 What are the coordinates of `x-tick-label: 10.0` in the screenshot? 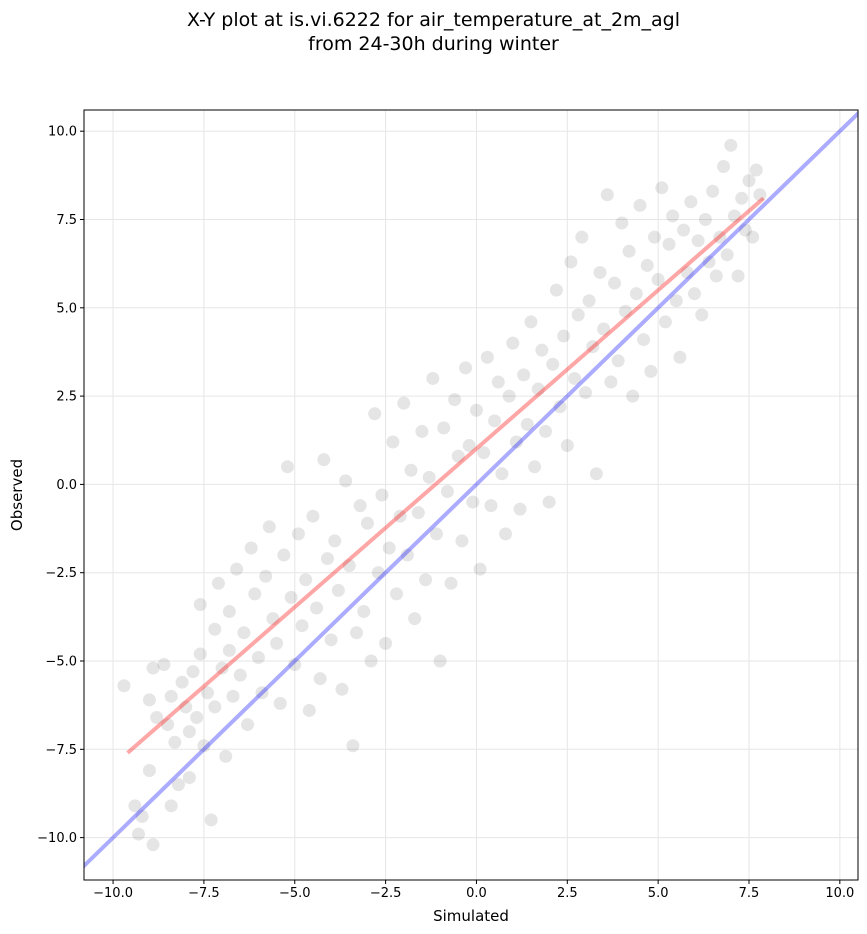 It's located at (839, 893).